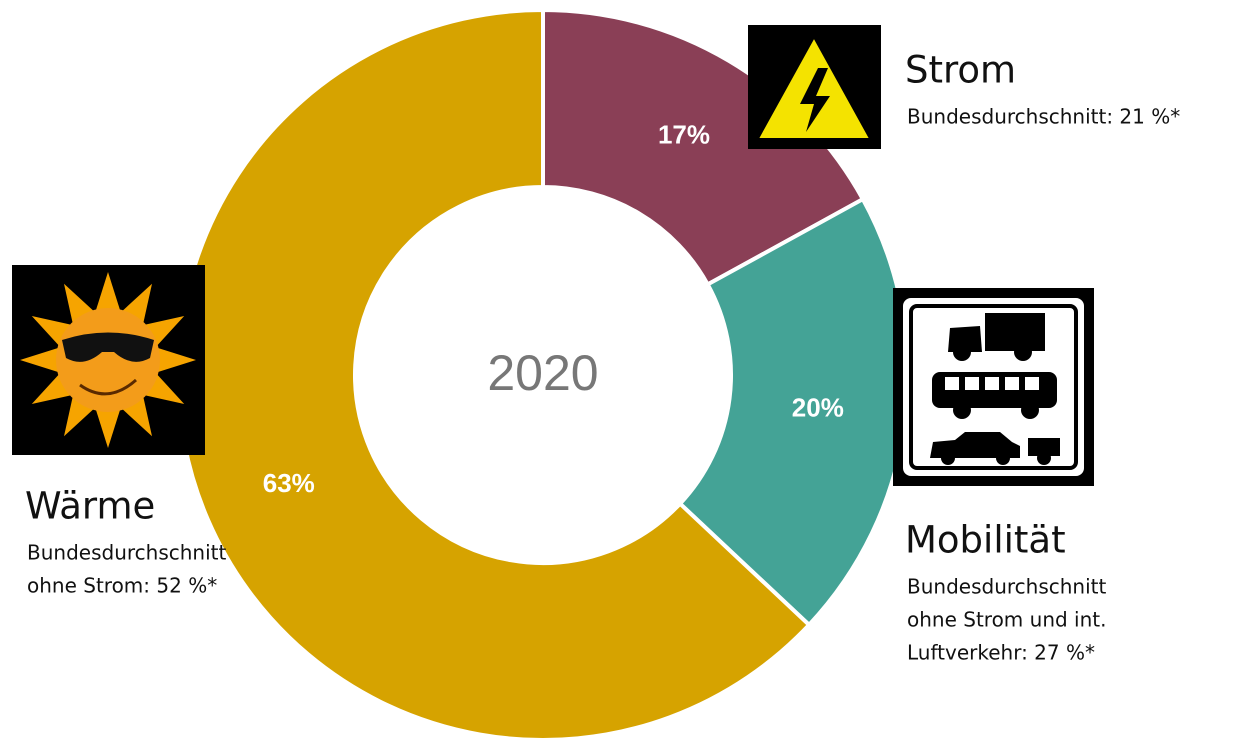  Describe the element at coordinates (1006, 620) in the screenshot. I see `note-line: ohne Strom und int.` at that location.